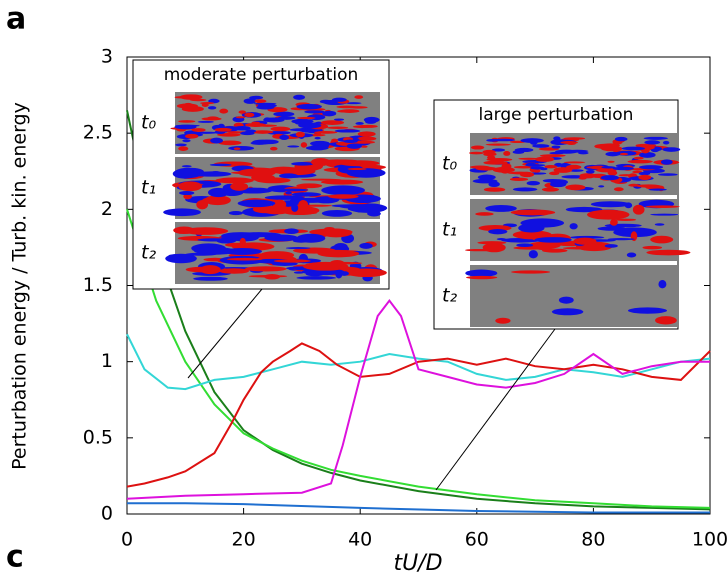  Describe the element at coordinates (495, 409) in the screenshot. I see `pointer-line` at that location.